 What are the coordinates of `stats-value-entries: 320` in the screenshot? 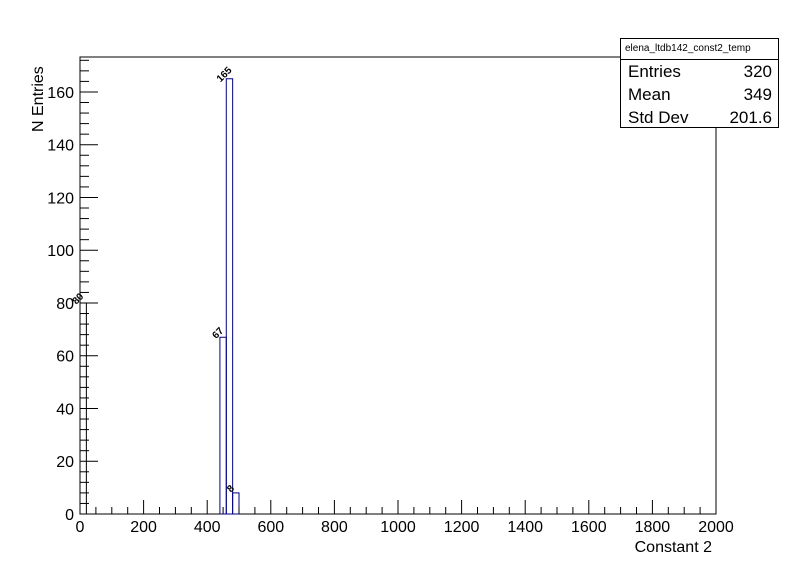 It's located at (757, 71).